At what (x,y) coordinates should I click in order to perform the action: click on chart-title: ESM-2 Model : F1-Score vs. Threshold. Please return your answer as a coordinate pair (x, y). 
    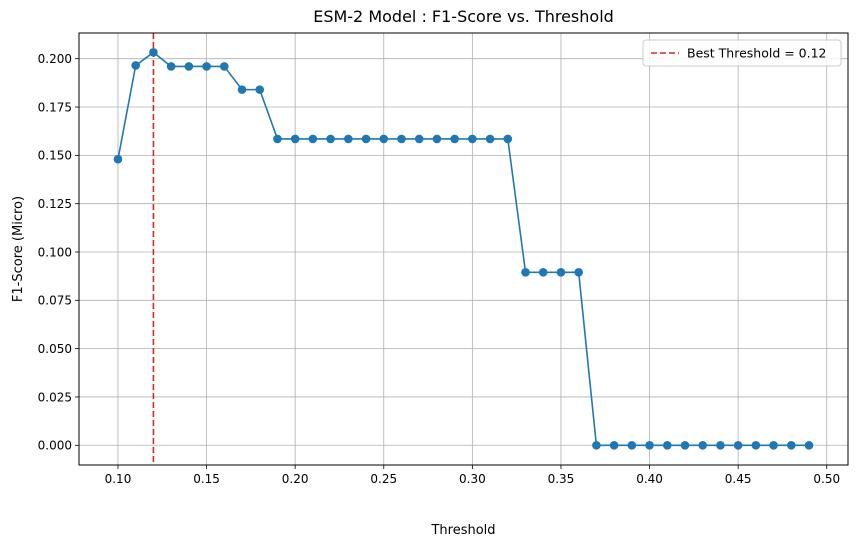
    Looking at the image, I should click on (463, 16).